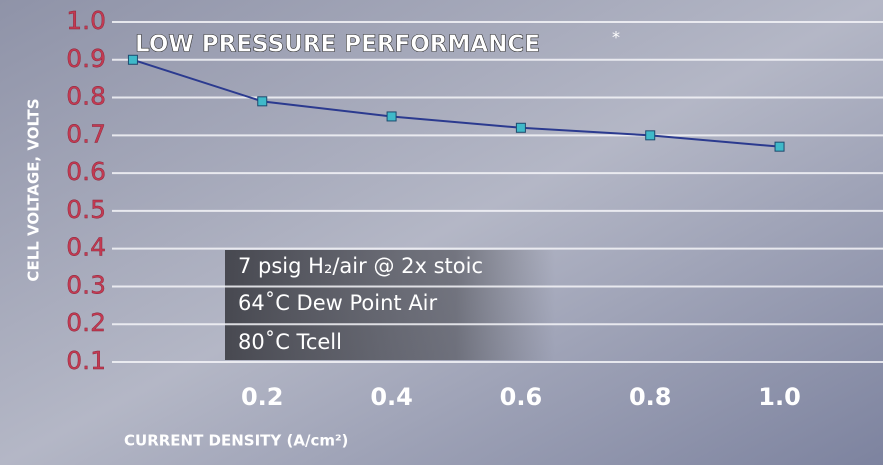 This screenshot has width=883, height=469. Describe the element at coordinates (337, 45) in the screenshot. I see `chart-title: LOW PRESSURE PERFORMANCE` at that location.